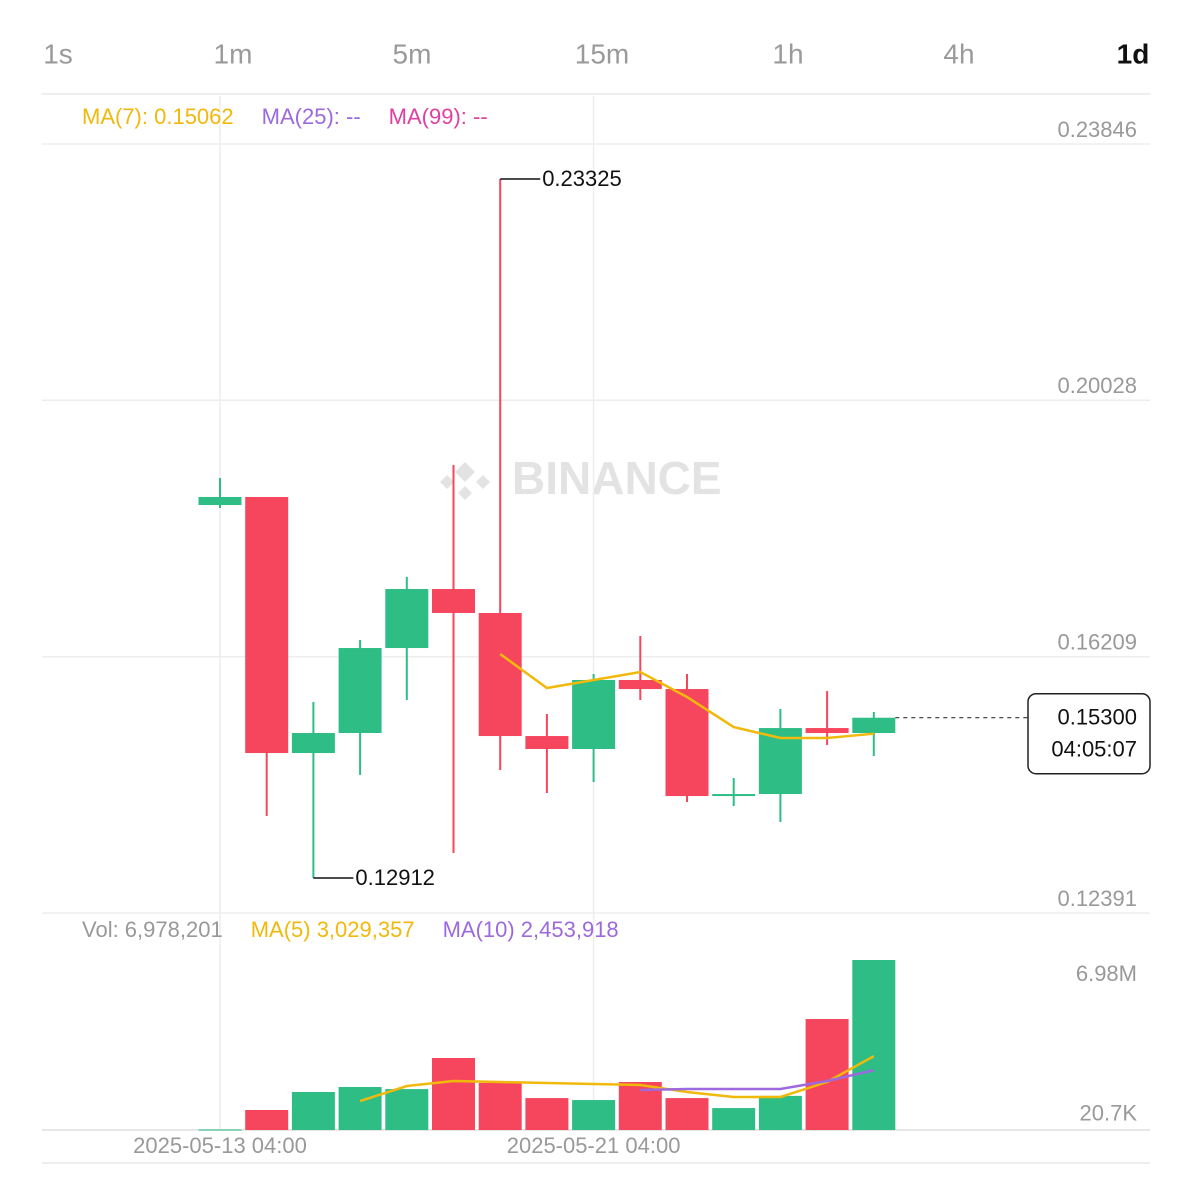 The width and height of the screenshot is (1192, 1200). I want to click on timeframe-tab: 15m, so click(602, 53).